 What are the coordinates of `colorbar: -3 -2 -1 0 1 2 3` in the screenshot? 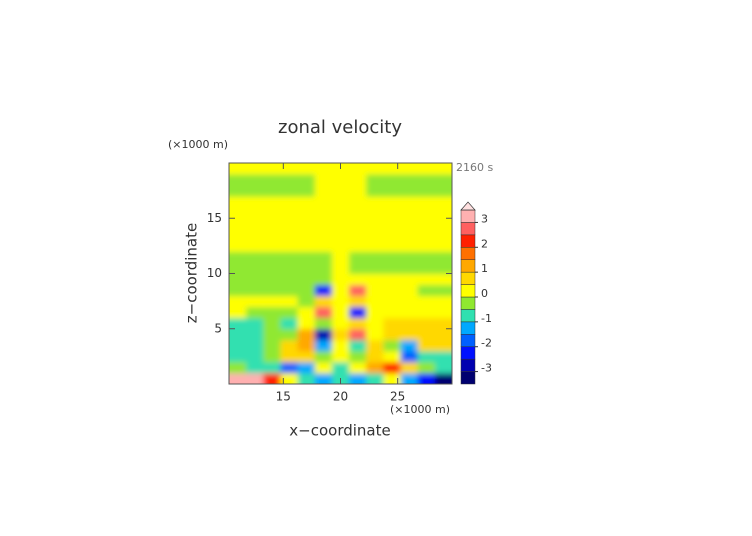 It's located at (476, 293).